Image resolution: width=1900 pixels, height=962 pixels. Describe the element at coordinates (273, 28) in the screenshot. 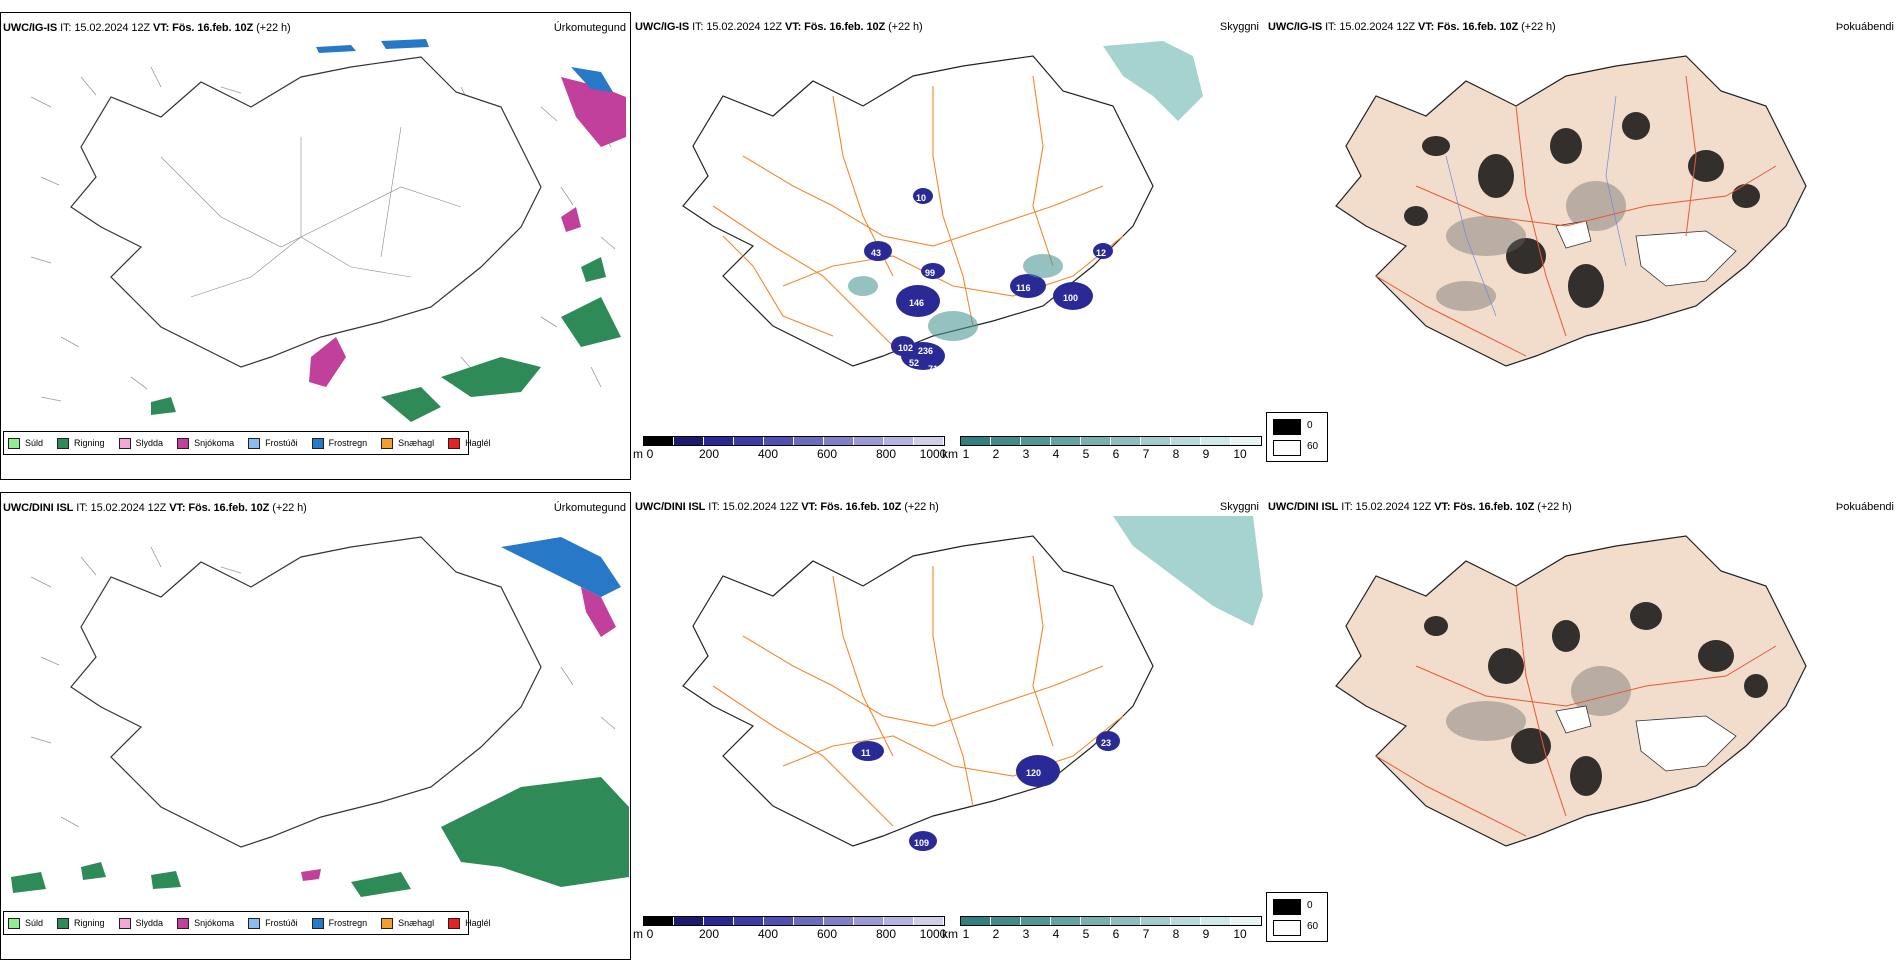

I see `lead-time: (+22 h)` at that location.